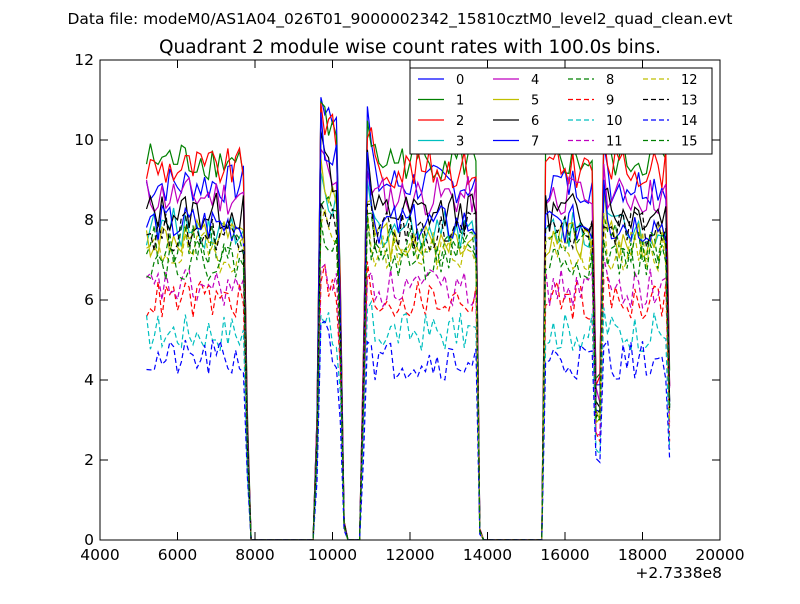 Image resolution: width=800 pixels, height=604 pixels. I want to click on y-tick-label: 10, so click(84, 140).